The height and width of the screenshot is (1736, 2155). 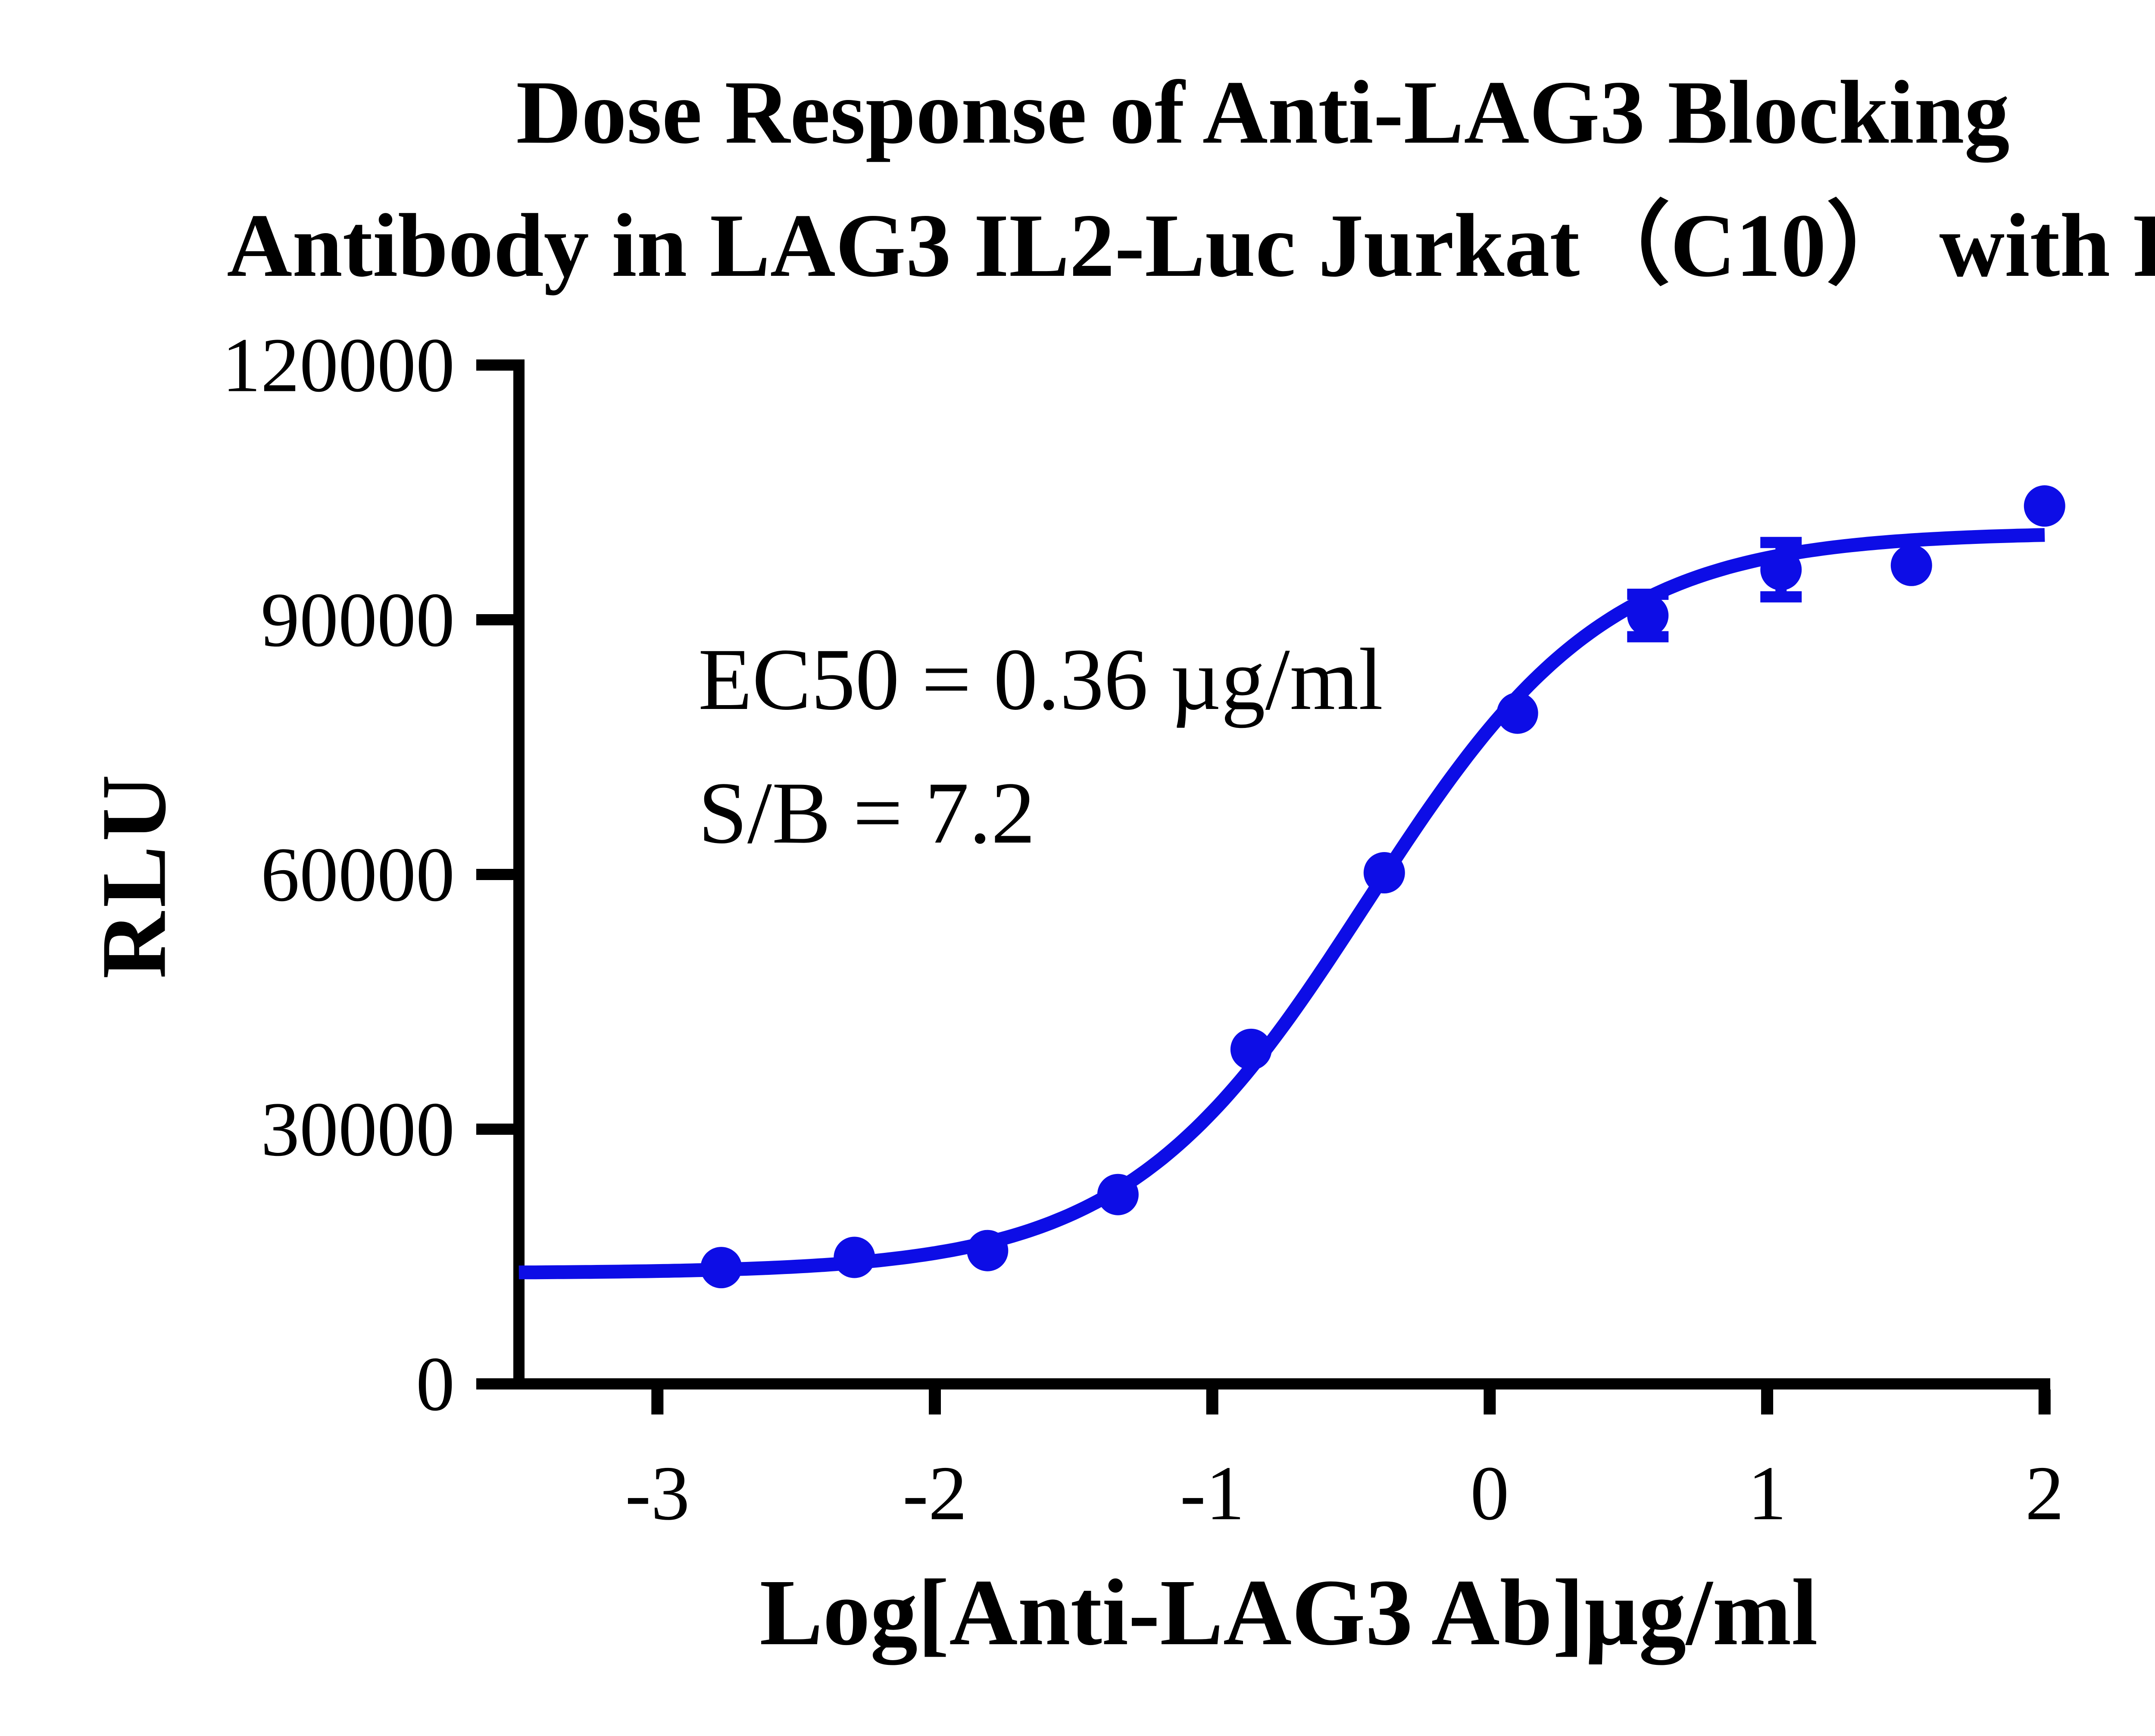 What do you see at coordinates (1040, 679) in the screenshot?
I see `annotation-ec50: EC50 = 0.36 µg/ml` at bounding box center [1040, 679].